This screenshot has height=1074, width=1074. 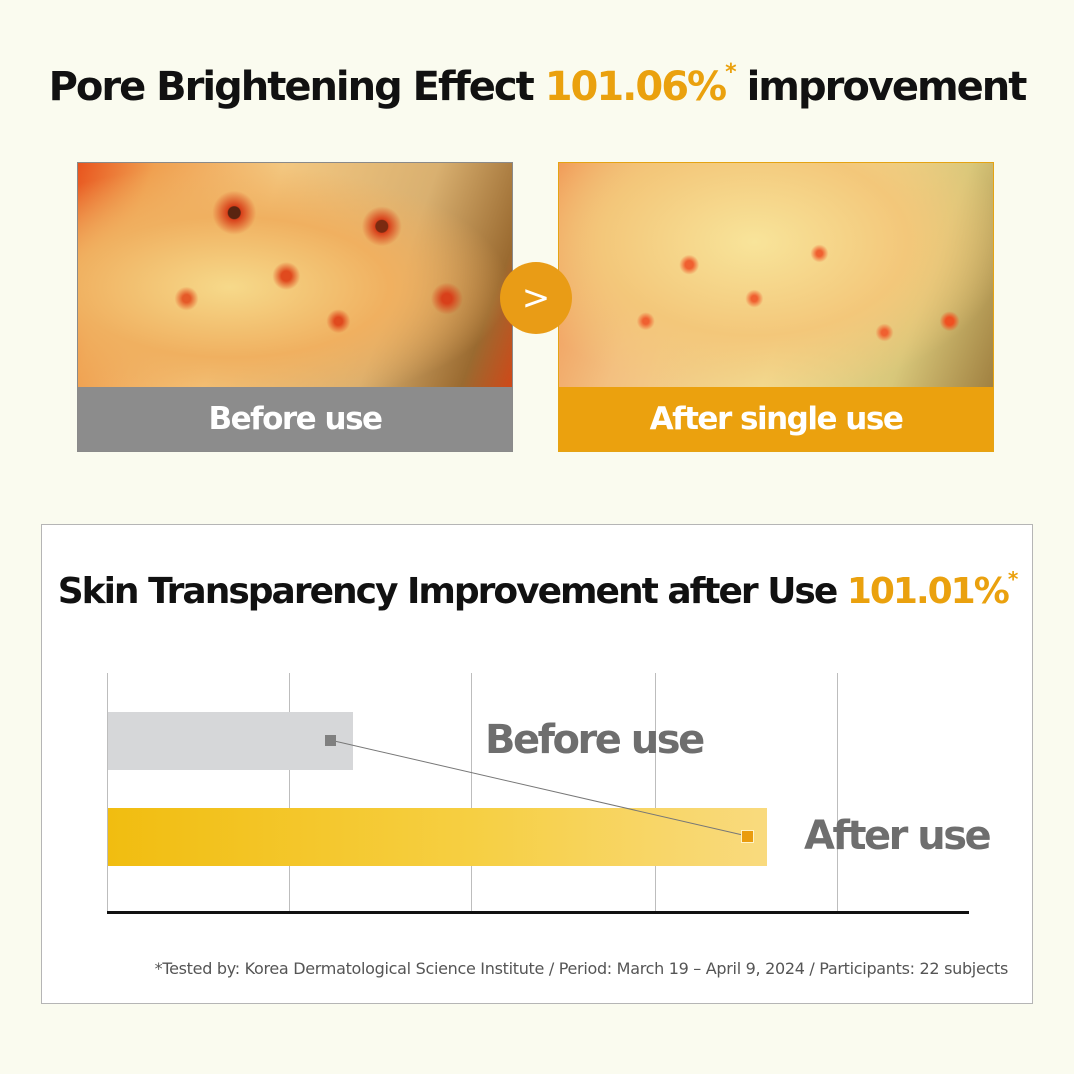 I want to click on after-skin-image, so click(x=776, y=276).